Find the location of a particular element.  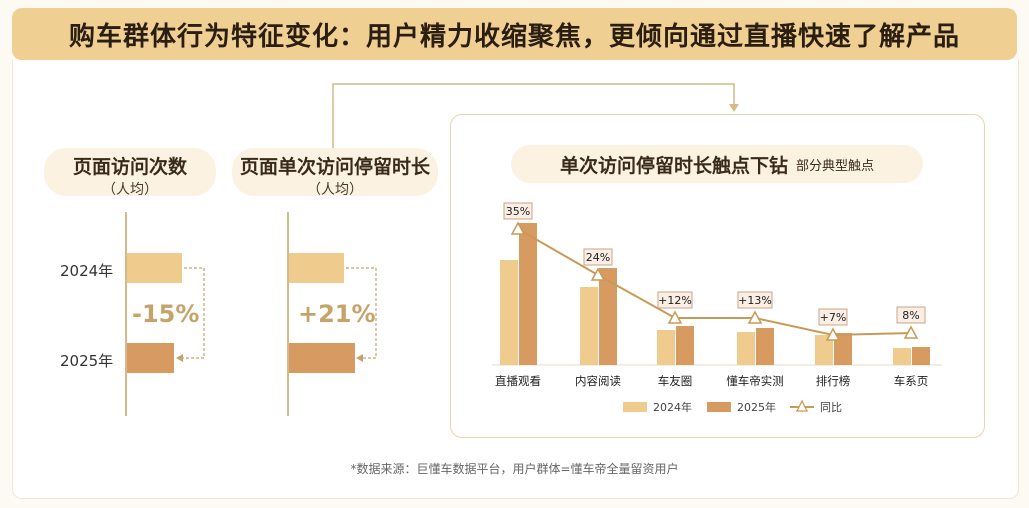

category-label: 车系页 is located at coordinates (911, 381).